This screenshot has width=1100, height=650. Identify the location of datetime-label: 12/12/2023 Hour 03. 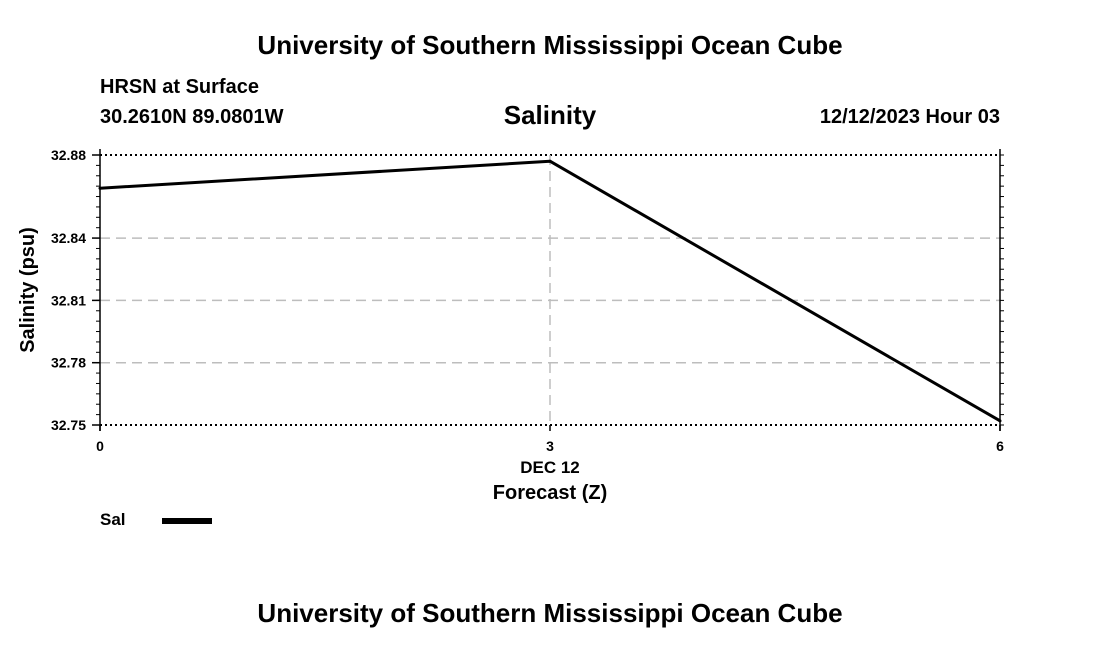
(909, 117).